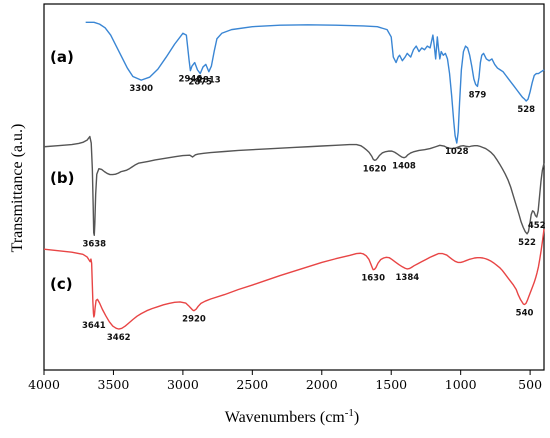 The width and height of the screenshot is (550, 438). What do you see at coordinates (349, 413) in the screenshot?
I see `x-axis-title-superscript: -1` at bounding box center [349, 413].